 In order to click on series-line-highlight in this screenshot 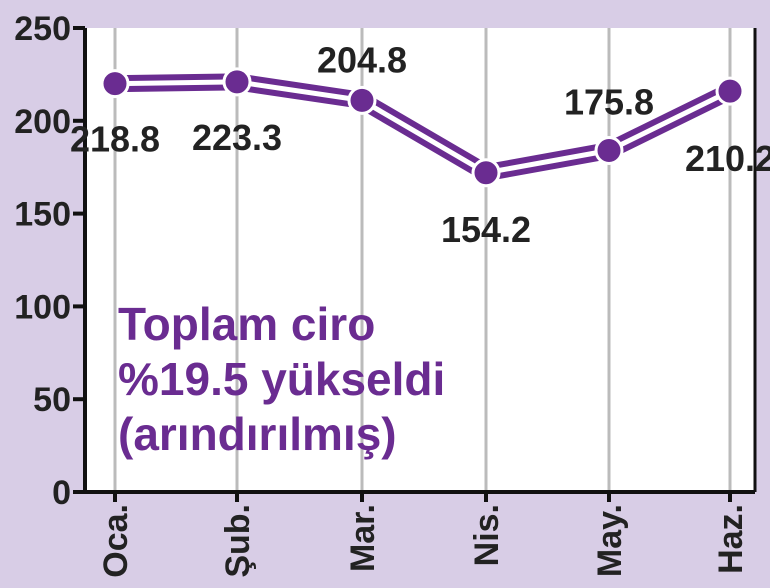, I will do `click(422, 127)`.